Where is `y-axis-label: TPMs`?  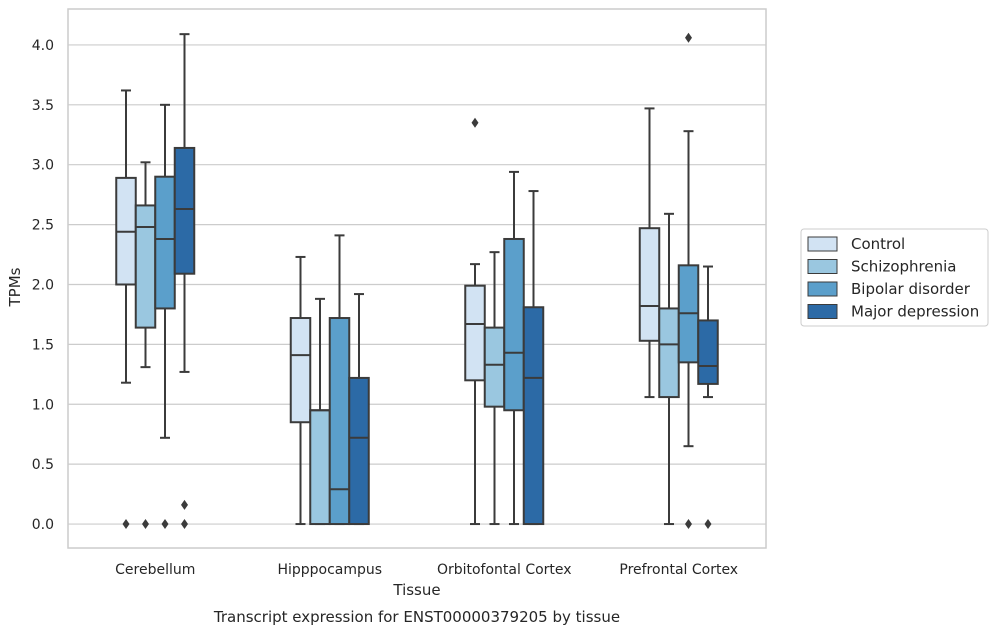 y-axis-label: TPMs is located at coordinates (15, 287).